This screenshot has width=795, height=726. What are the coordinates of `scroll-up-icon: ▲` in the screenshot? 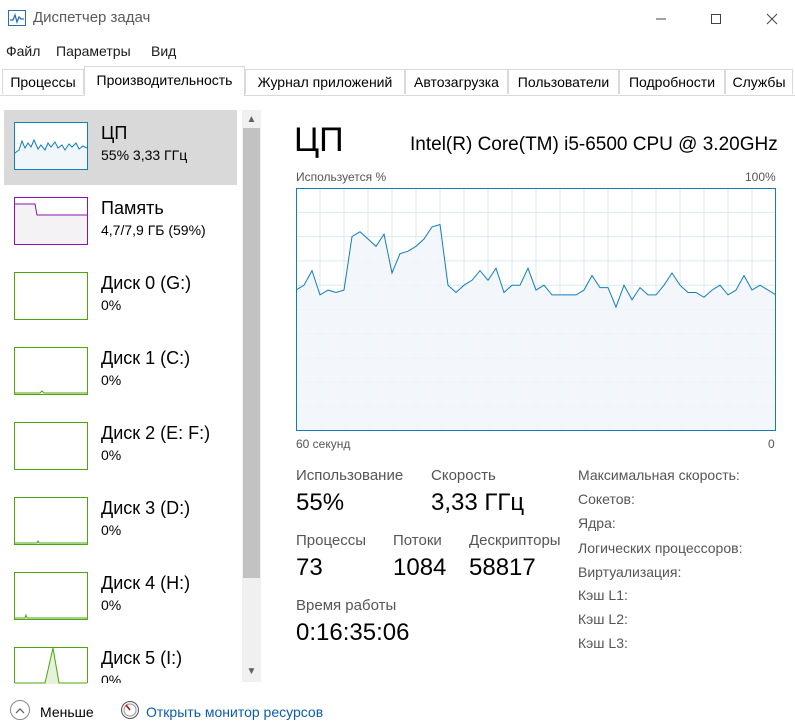 It's located at (251, 119).